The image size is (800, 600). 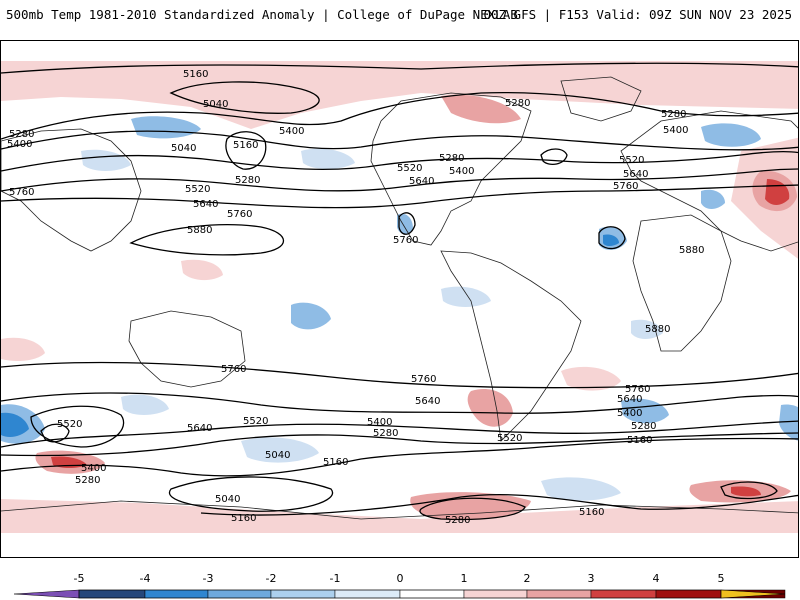 I want to click on north-america-coast, so click(x=451, y=169).